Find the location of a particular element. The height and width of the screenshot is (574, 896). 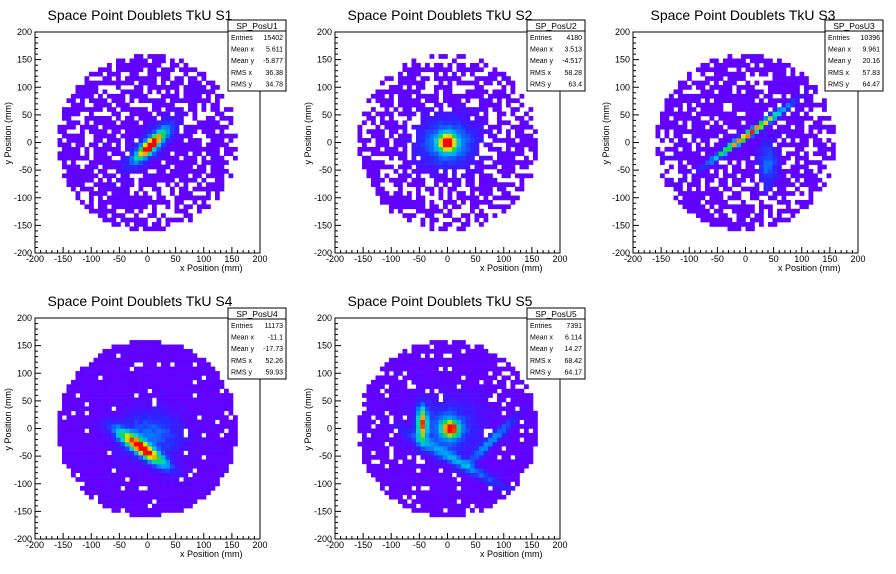

x-tick-label: 0 is located at coordinates (447, 259).